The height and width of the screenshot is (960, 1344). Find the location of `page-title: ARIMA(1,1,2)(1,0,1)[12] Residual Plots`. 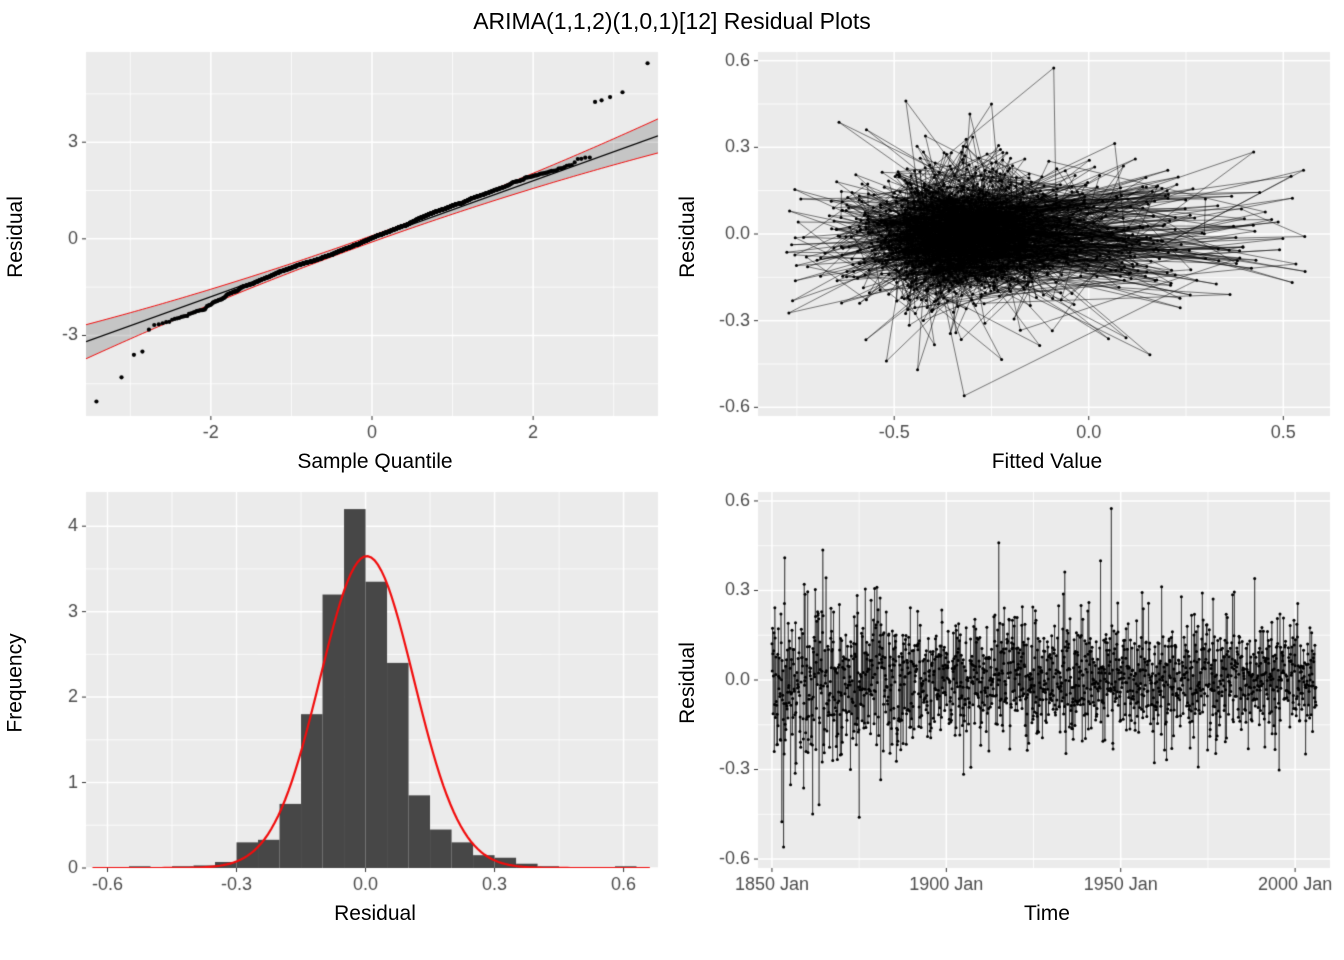

page-title: ARIMA(1,1,2)(1,0,1)[12] Residual Plots is located at coordinates (672, 21).